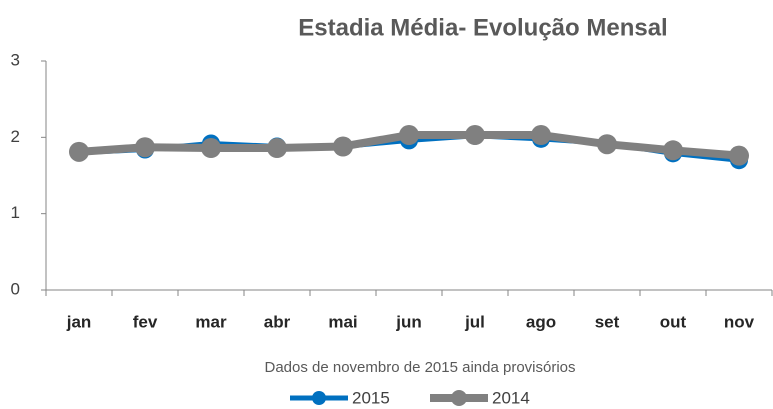  Describe the element at coordinates (79, 321) in the screenshot. I see `x-tick-label: jan` at that location.